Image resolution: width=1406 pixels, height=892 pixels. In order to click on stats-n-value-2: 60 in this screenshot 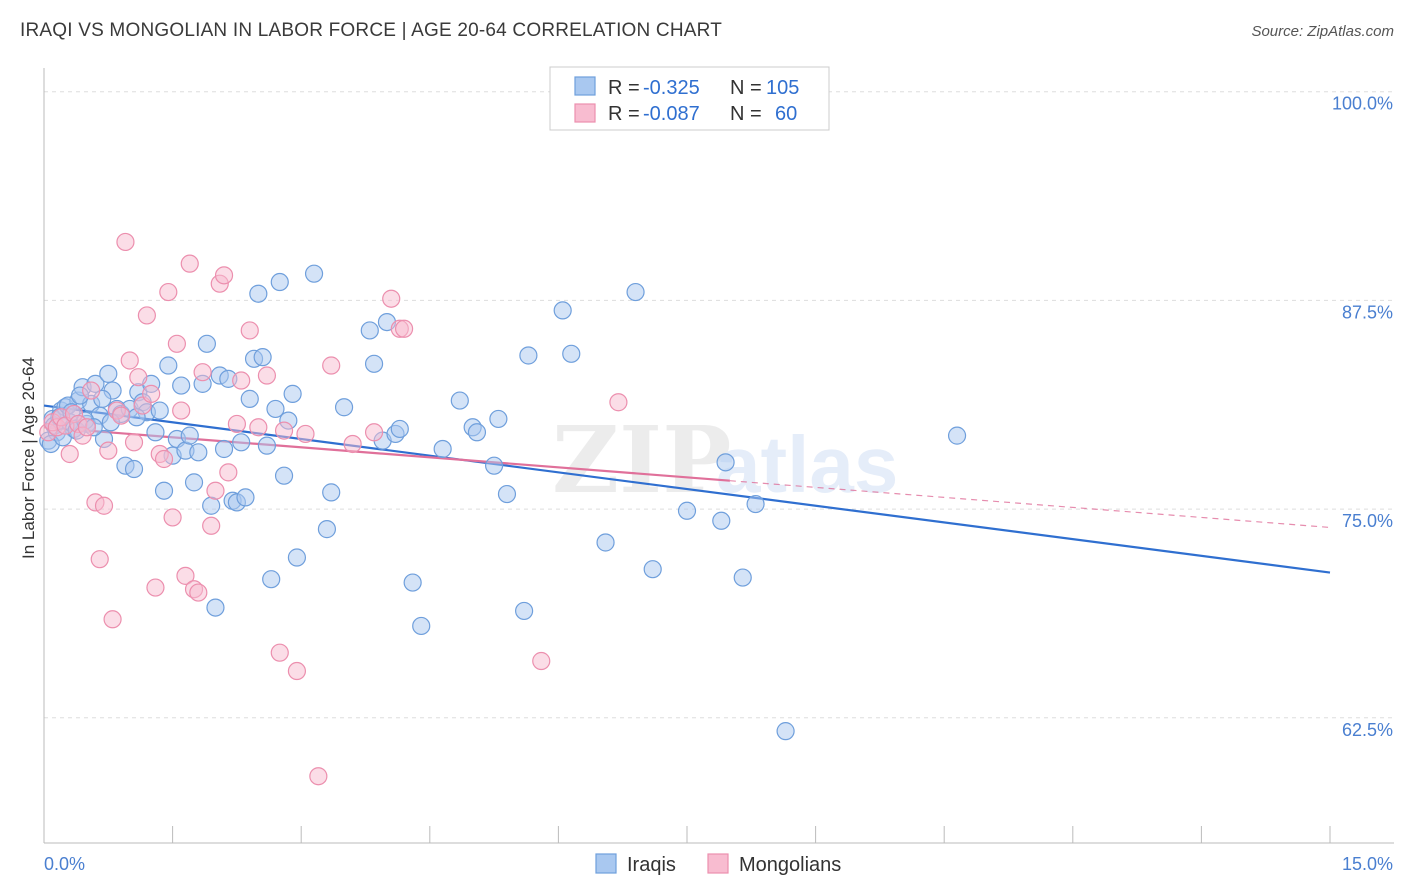, I will do `click(786, 114)`.